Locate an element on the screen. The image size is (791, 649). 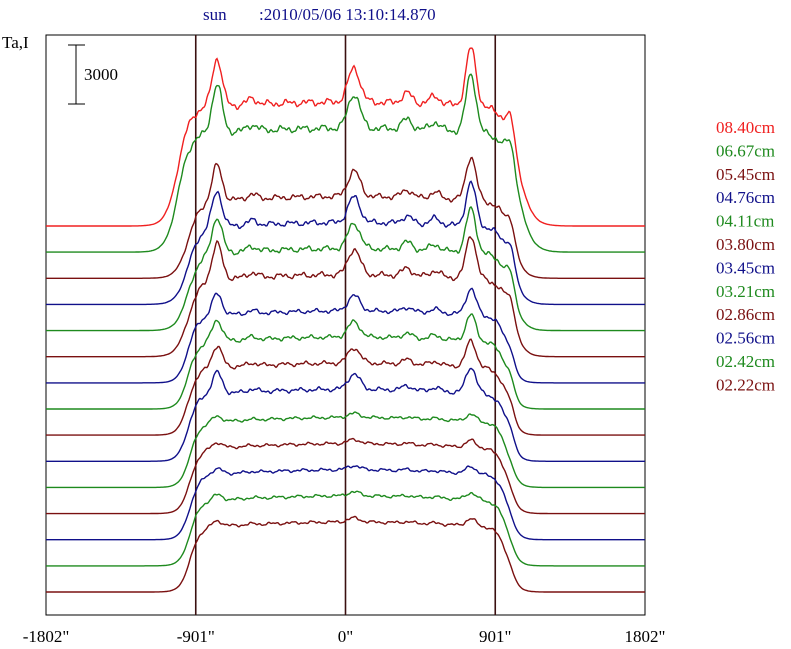
legend-entry: 02.22cm is located at coordinates (745, 384).